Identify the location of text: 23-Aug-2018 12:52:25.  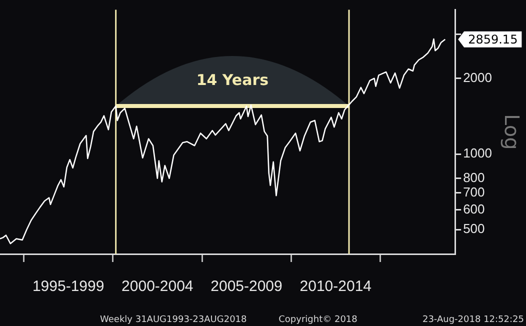
(473, 319).